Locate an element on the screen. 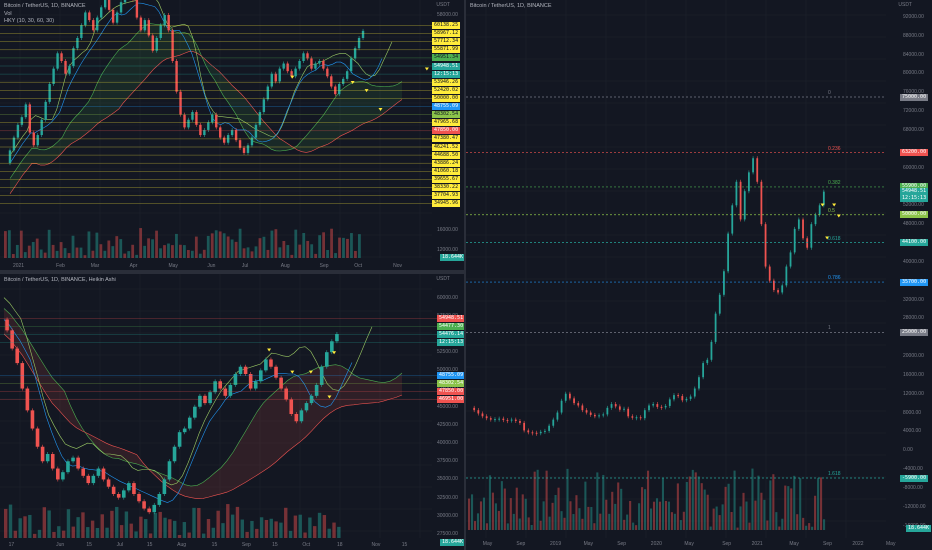 Image resolution: width=932 pixels, height=550 pixels. x-tick-label: 2022 is located at coordinates (858, 544).